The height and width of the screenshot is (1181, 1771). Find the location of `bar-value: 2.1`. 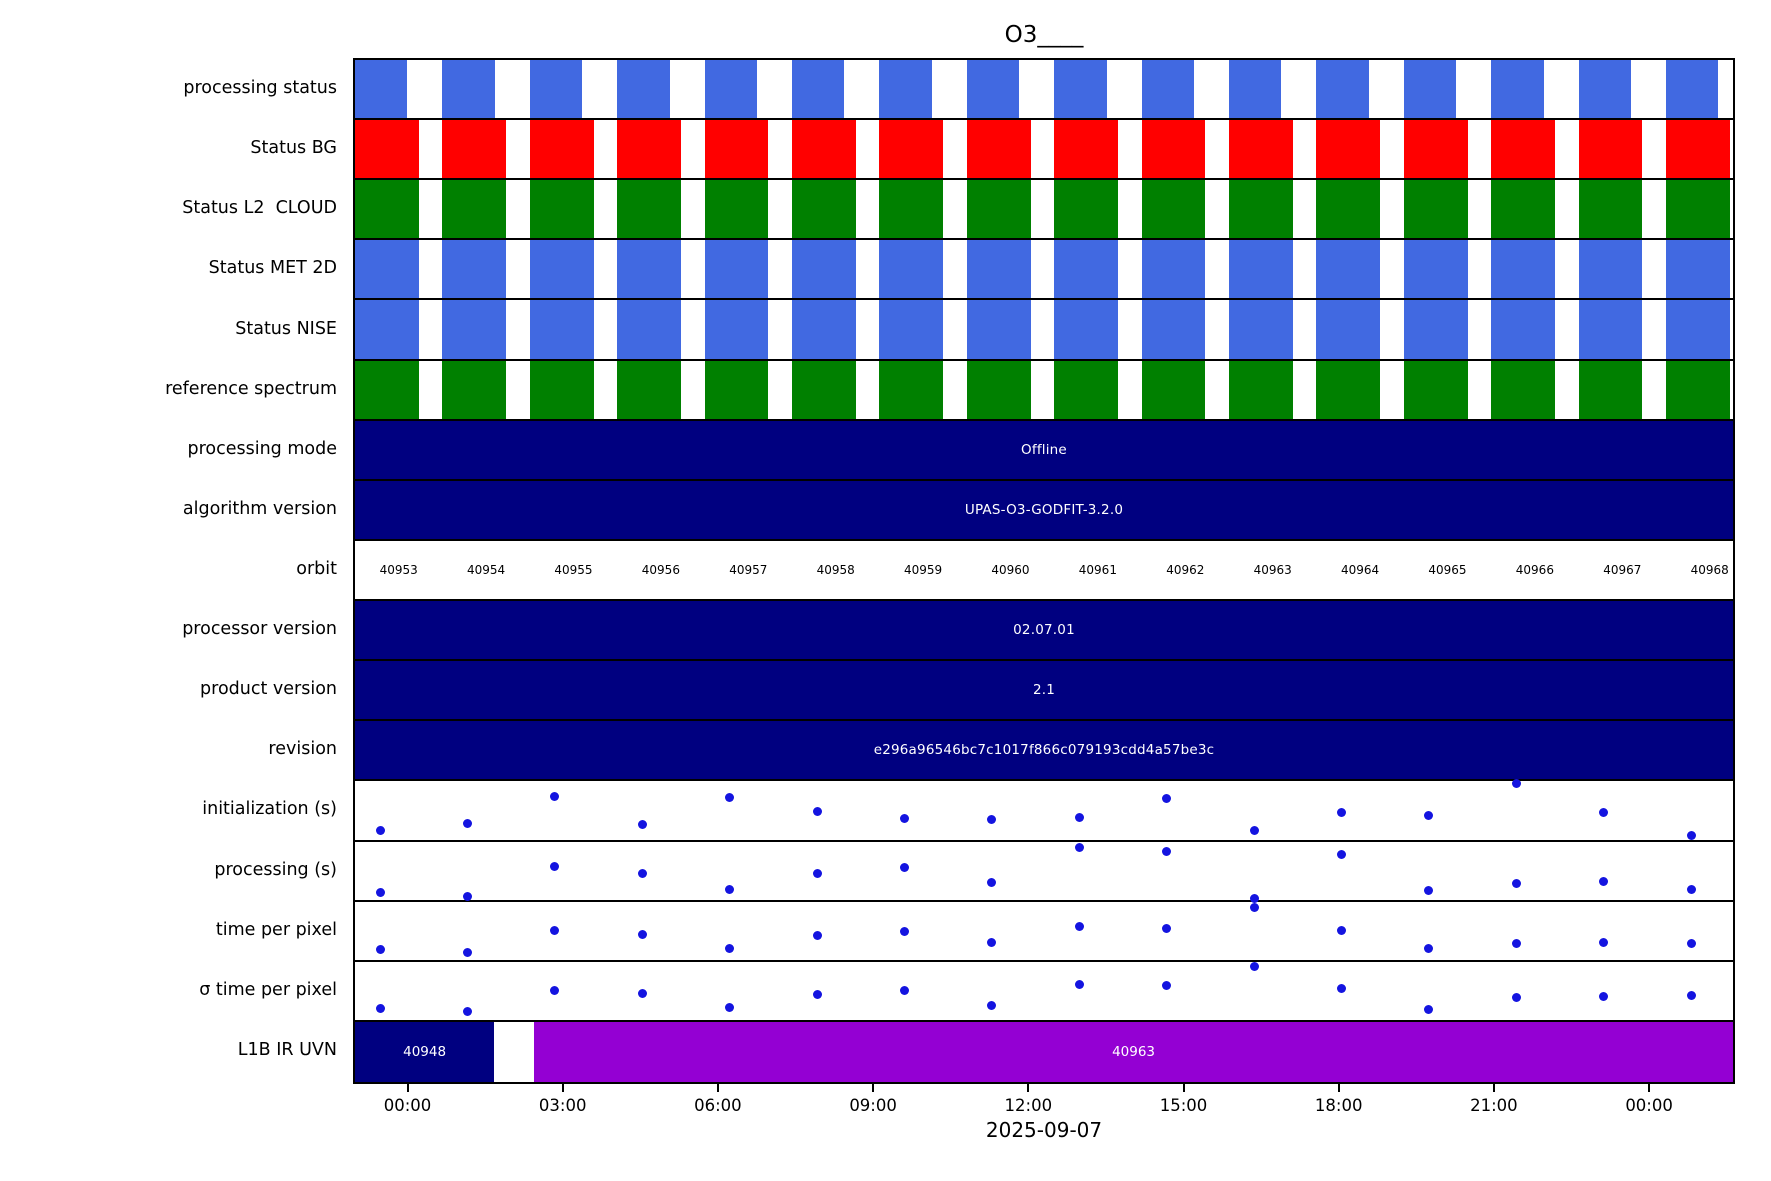

bar-value: 2.1 is located at coordinates (1044, 690).